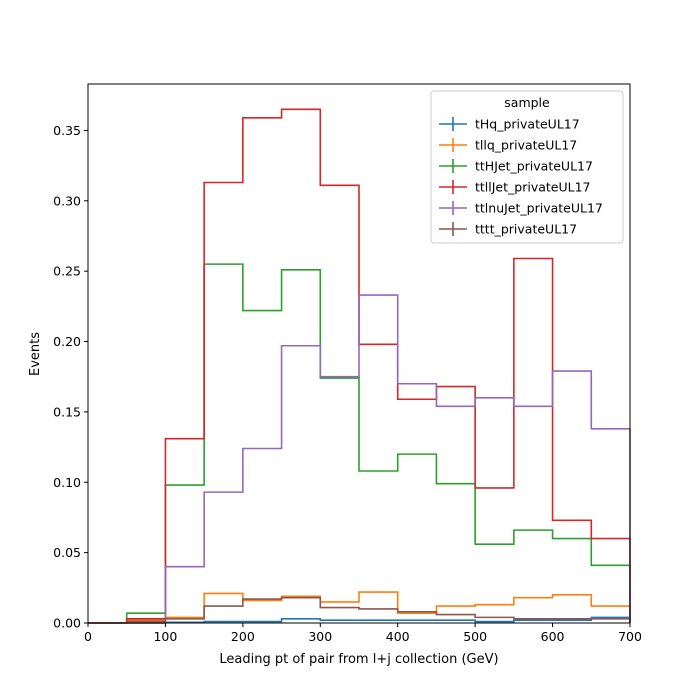 Image resolution: width=700 pixels, height=700 pixels. What do you see at coordinates (67, 130) in the screenshot?
I see `y-tick-label: 0.35` at bounding box center [67, 130].